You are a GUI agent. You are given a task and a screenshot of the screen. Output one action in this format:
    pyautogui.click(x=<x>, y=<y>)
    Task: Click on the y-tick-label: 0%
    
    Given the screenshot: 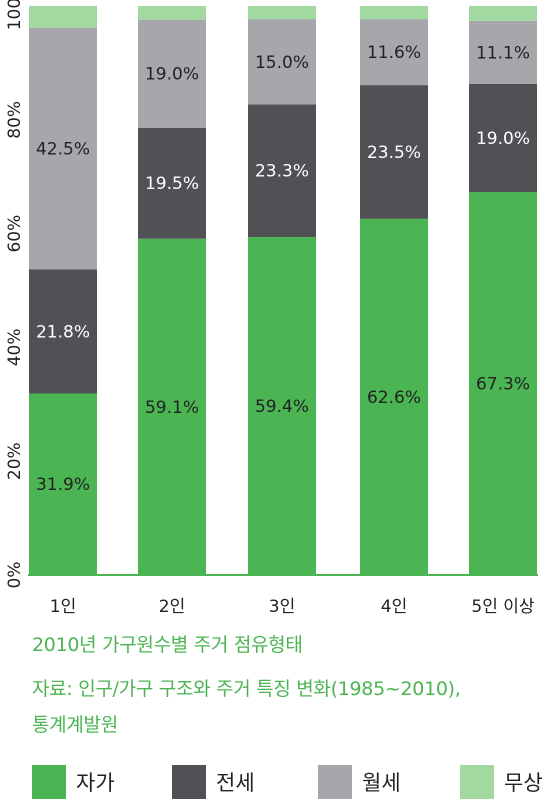 What is the action you would take?
    pyautogui.click(x=15, y=575)
    